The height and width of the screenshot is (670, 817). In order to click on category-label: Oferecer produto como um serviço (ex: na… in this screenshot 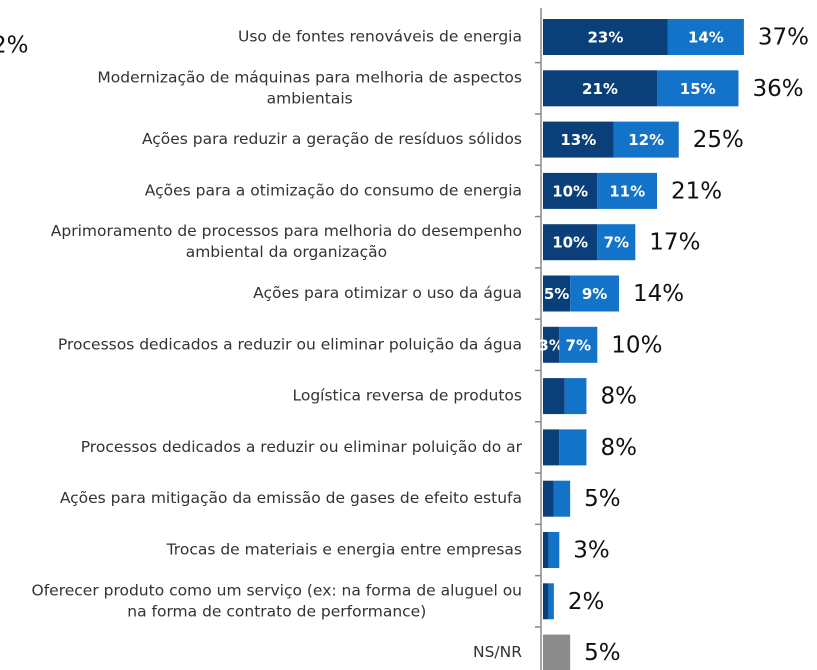, I will do `click(277, 590)`.